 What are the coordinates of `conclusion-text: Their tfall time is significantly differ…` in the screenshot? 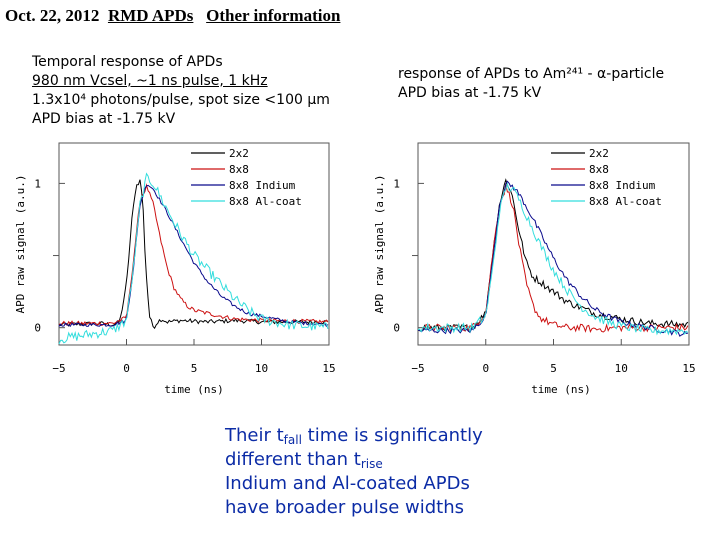 It's located at (354, 472).